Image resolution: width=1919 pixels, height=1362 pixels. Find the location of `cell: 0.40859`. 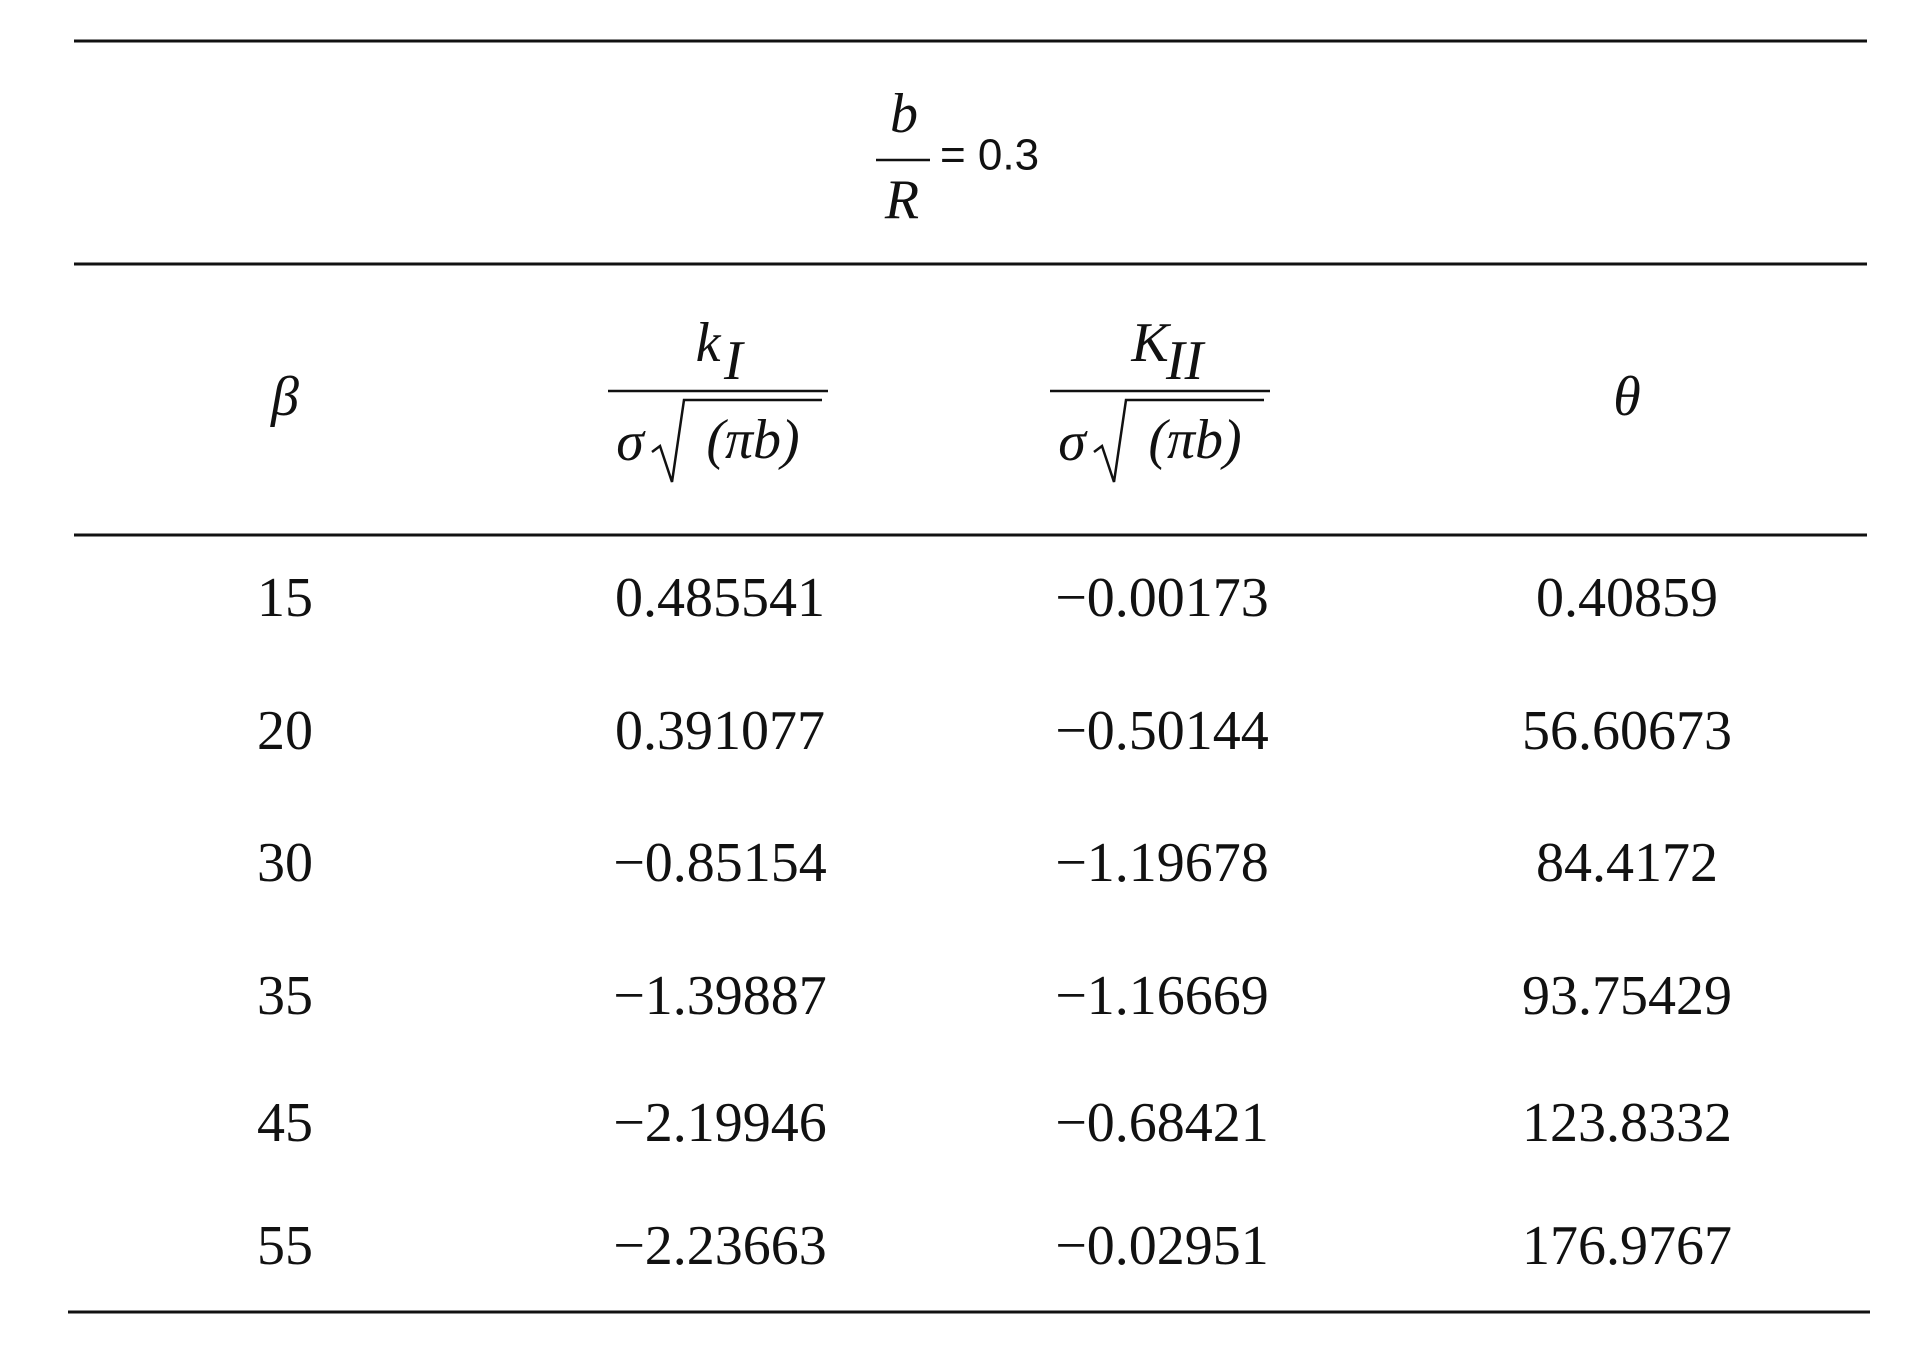

cell: 0.40859 is located at coordinates (1627, 598).